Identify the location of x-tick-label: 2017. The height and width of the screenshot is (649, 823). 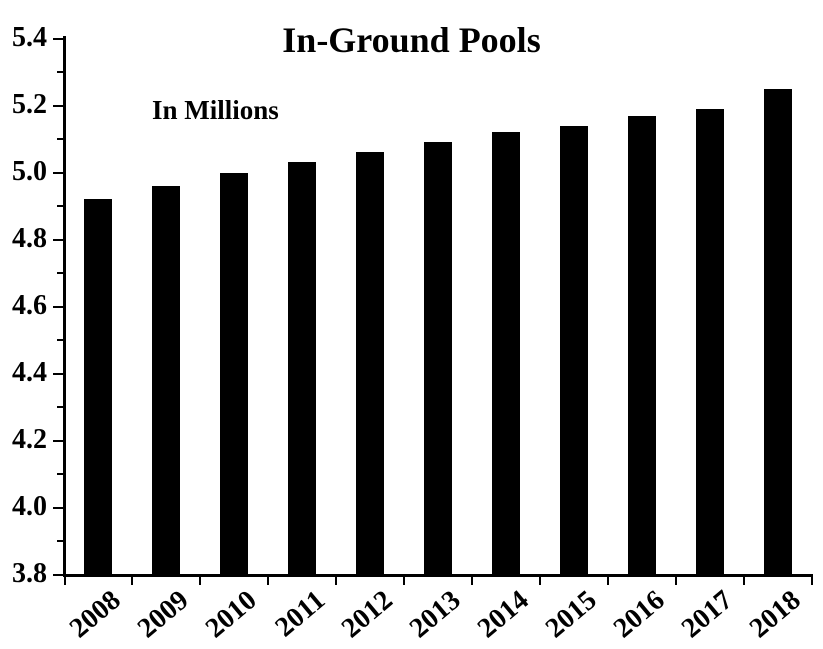
(707, 614).